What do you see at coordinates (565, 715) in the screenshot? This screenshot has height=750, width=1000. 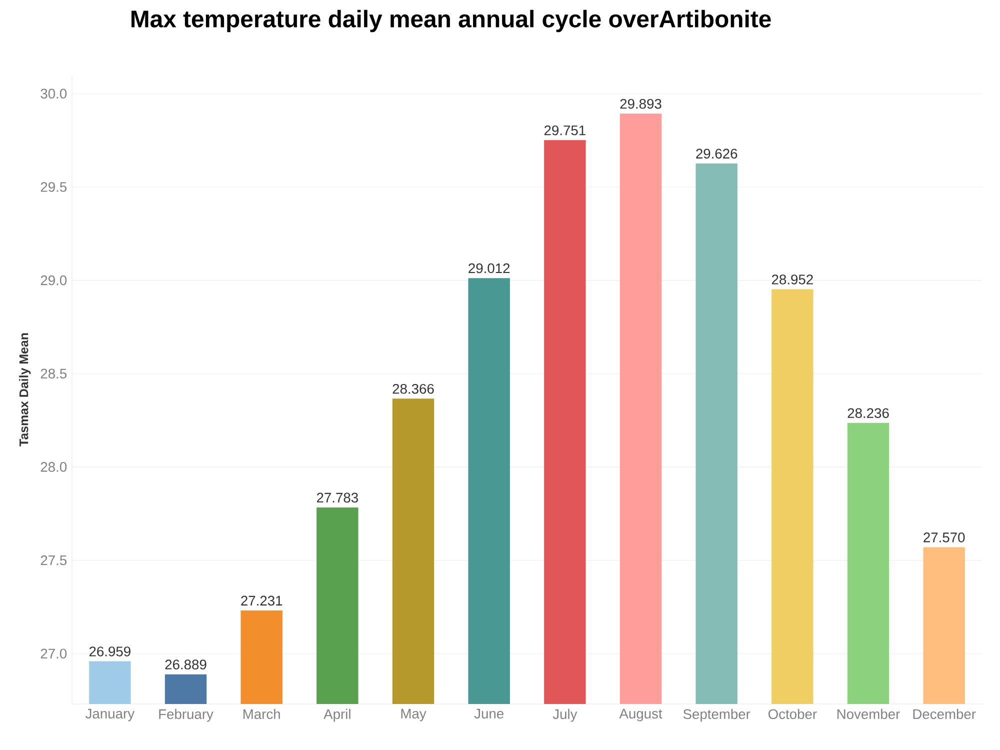 I see `x-tick-label: July` at bounding box center [565, 715].